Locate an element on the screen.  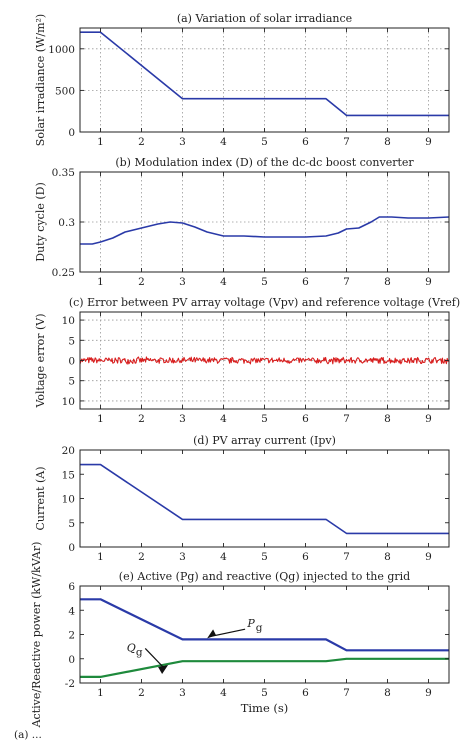
y-tick-label: 2 is located at coordinates (71, 636).